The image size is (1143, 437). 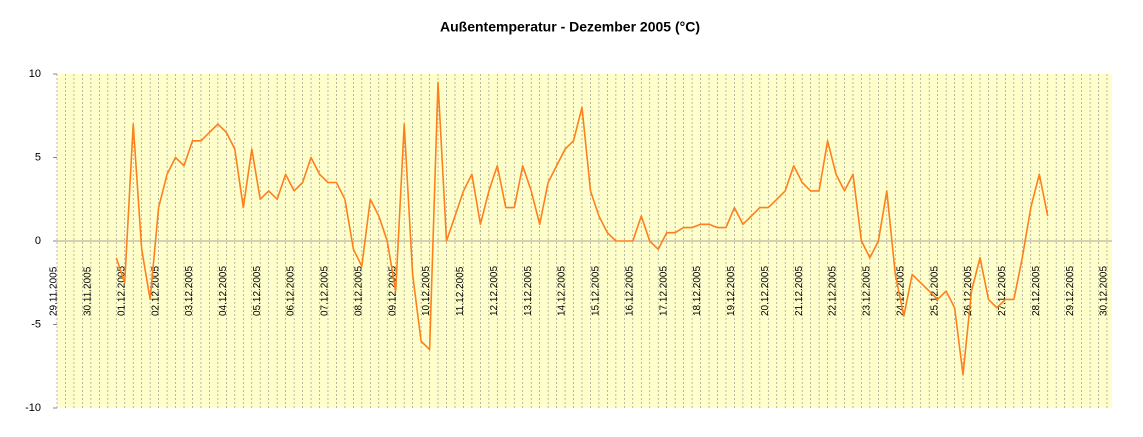 What do you see at coordinates (291, 291) in the screenshot?
I see `x-tick-label: 06.12.2005` at bounding box center [291, 291].